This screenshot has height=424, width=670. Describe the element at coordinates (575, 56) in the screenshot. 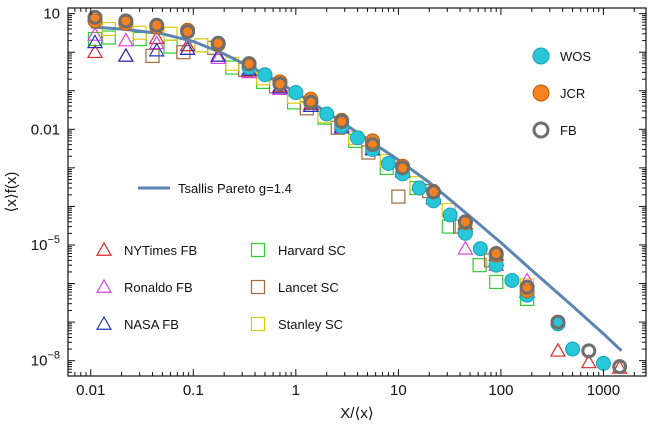

I see `legend-label-wos: WOS` at that location.